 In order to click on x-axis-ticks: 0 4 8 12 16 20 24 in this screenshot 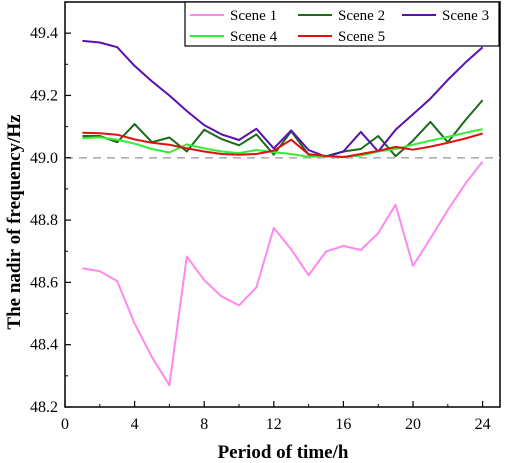, I will do `click(276, 417)`.